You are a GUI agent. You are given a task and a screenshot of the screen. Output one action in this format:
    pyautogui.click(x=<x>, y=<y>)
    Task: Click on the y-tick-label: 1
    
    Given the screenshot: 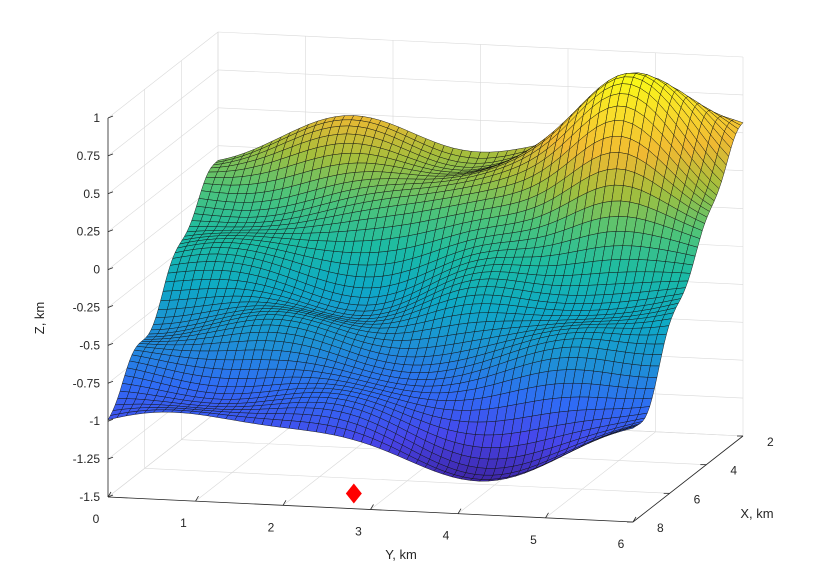 What is the action you would take?
    pyautogui.click(x=183, y=523)
    